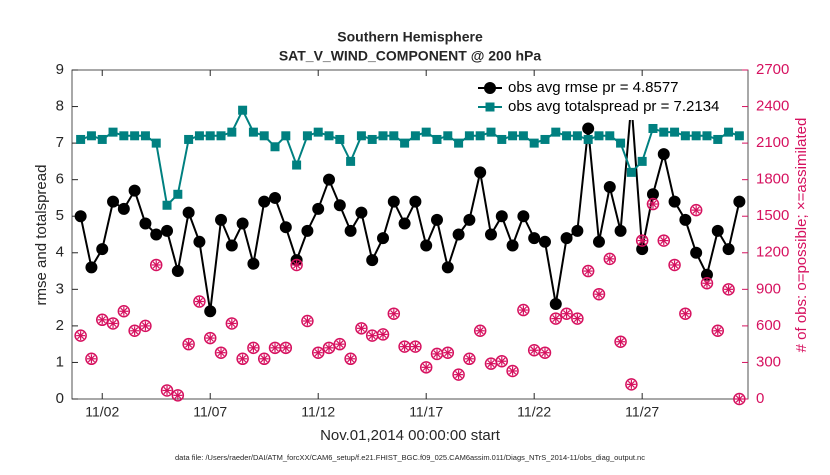 The width and height of the screenshot is (830, 475). Describe the element at coordinates (102, 412) in the screenshot. I see `x-tick-label: 11/02` at that location.